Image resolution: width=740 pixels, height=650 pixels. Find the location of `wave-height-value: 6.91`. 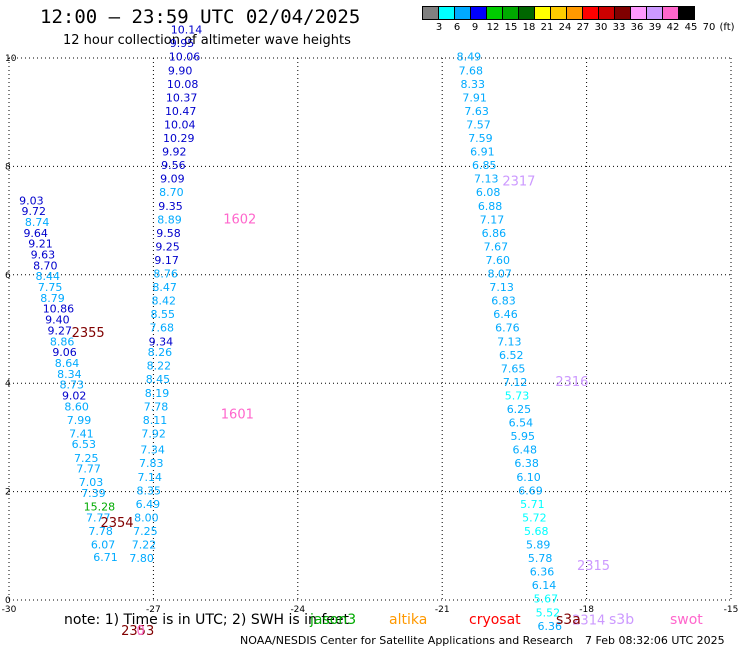

wave-height-value: 6.91 is located at coordinates (482, 152).